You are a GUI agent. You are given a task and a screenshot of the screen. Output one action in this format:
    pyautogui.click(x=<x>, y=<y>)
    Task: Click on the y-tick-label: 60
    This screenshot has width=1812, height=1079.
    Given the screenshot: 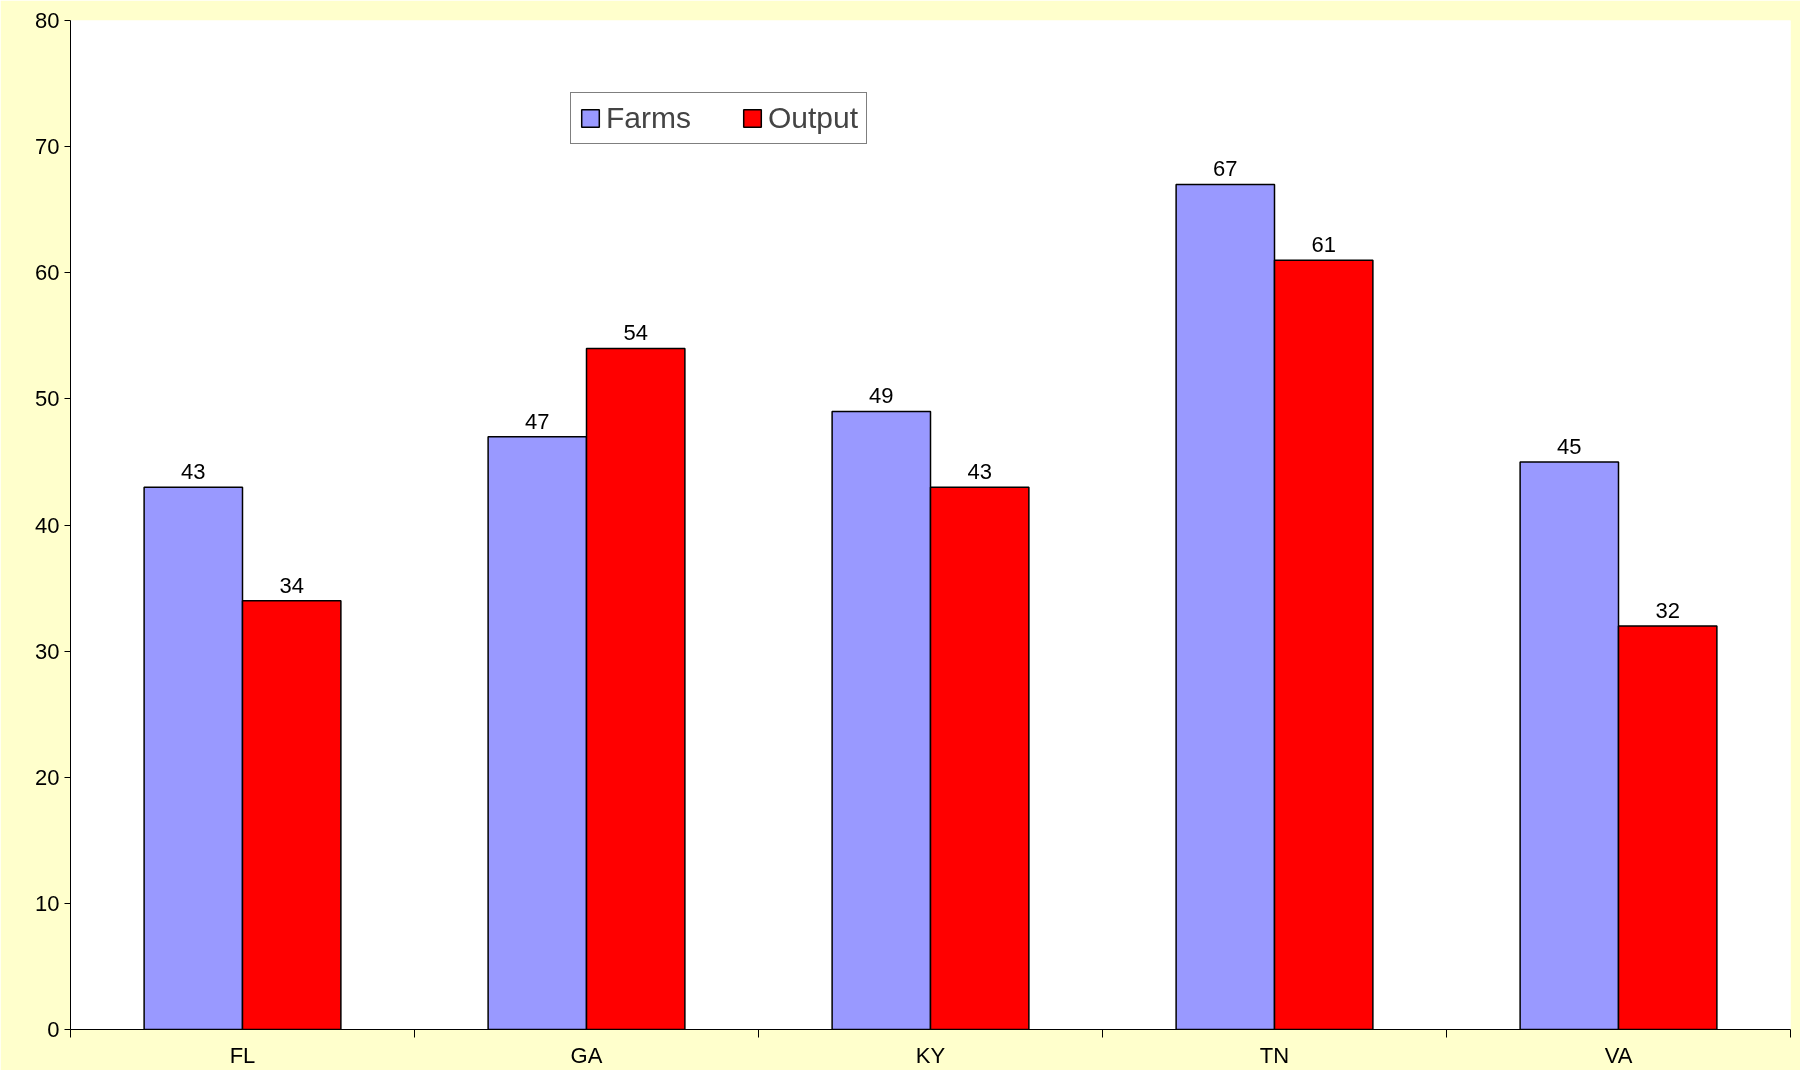 What is the action you would take?
    pyautogui.click(x=47, y=273)
    